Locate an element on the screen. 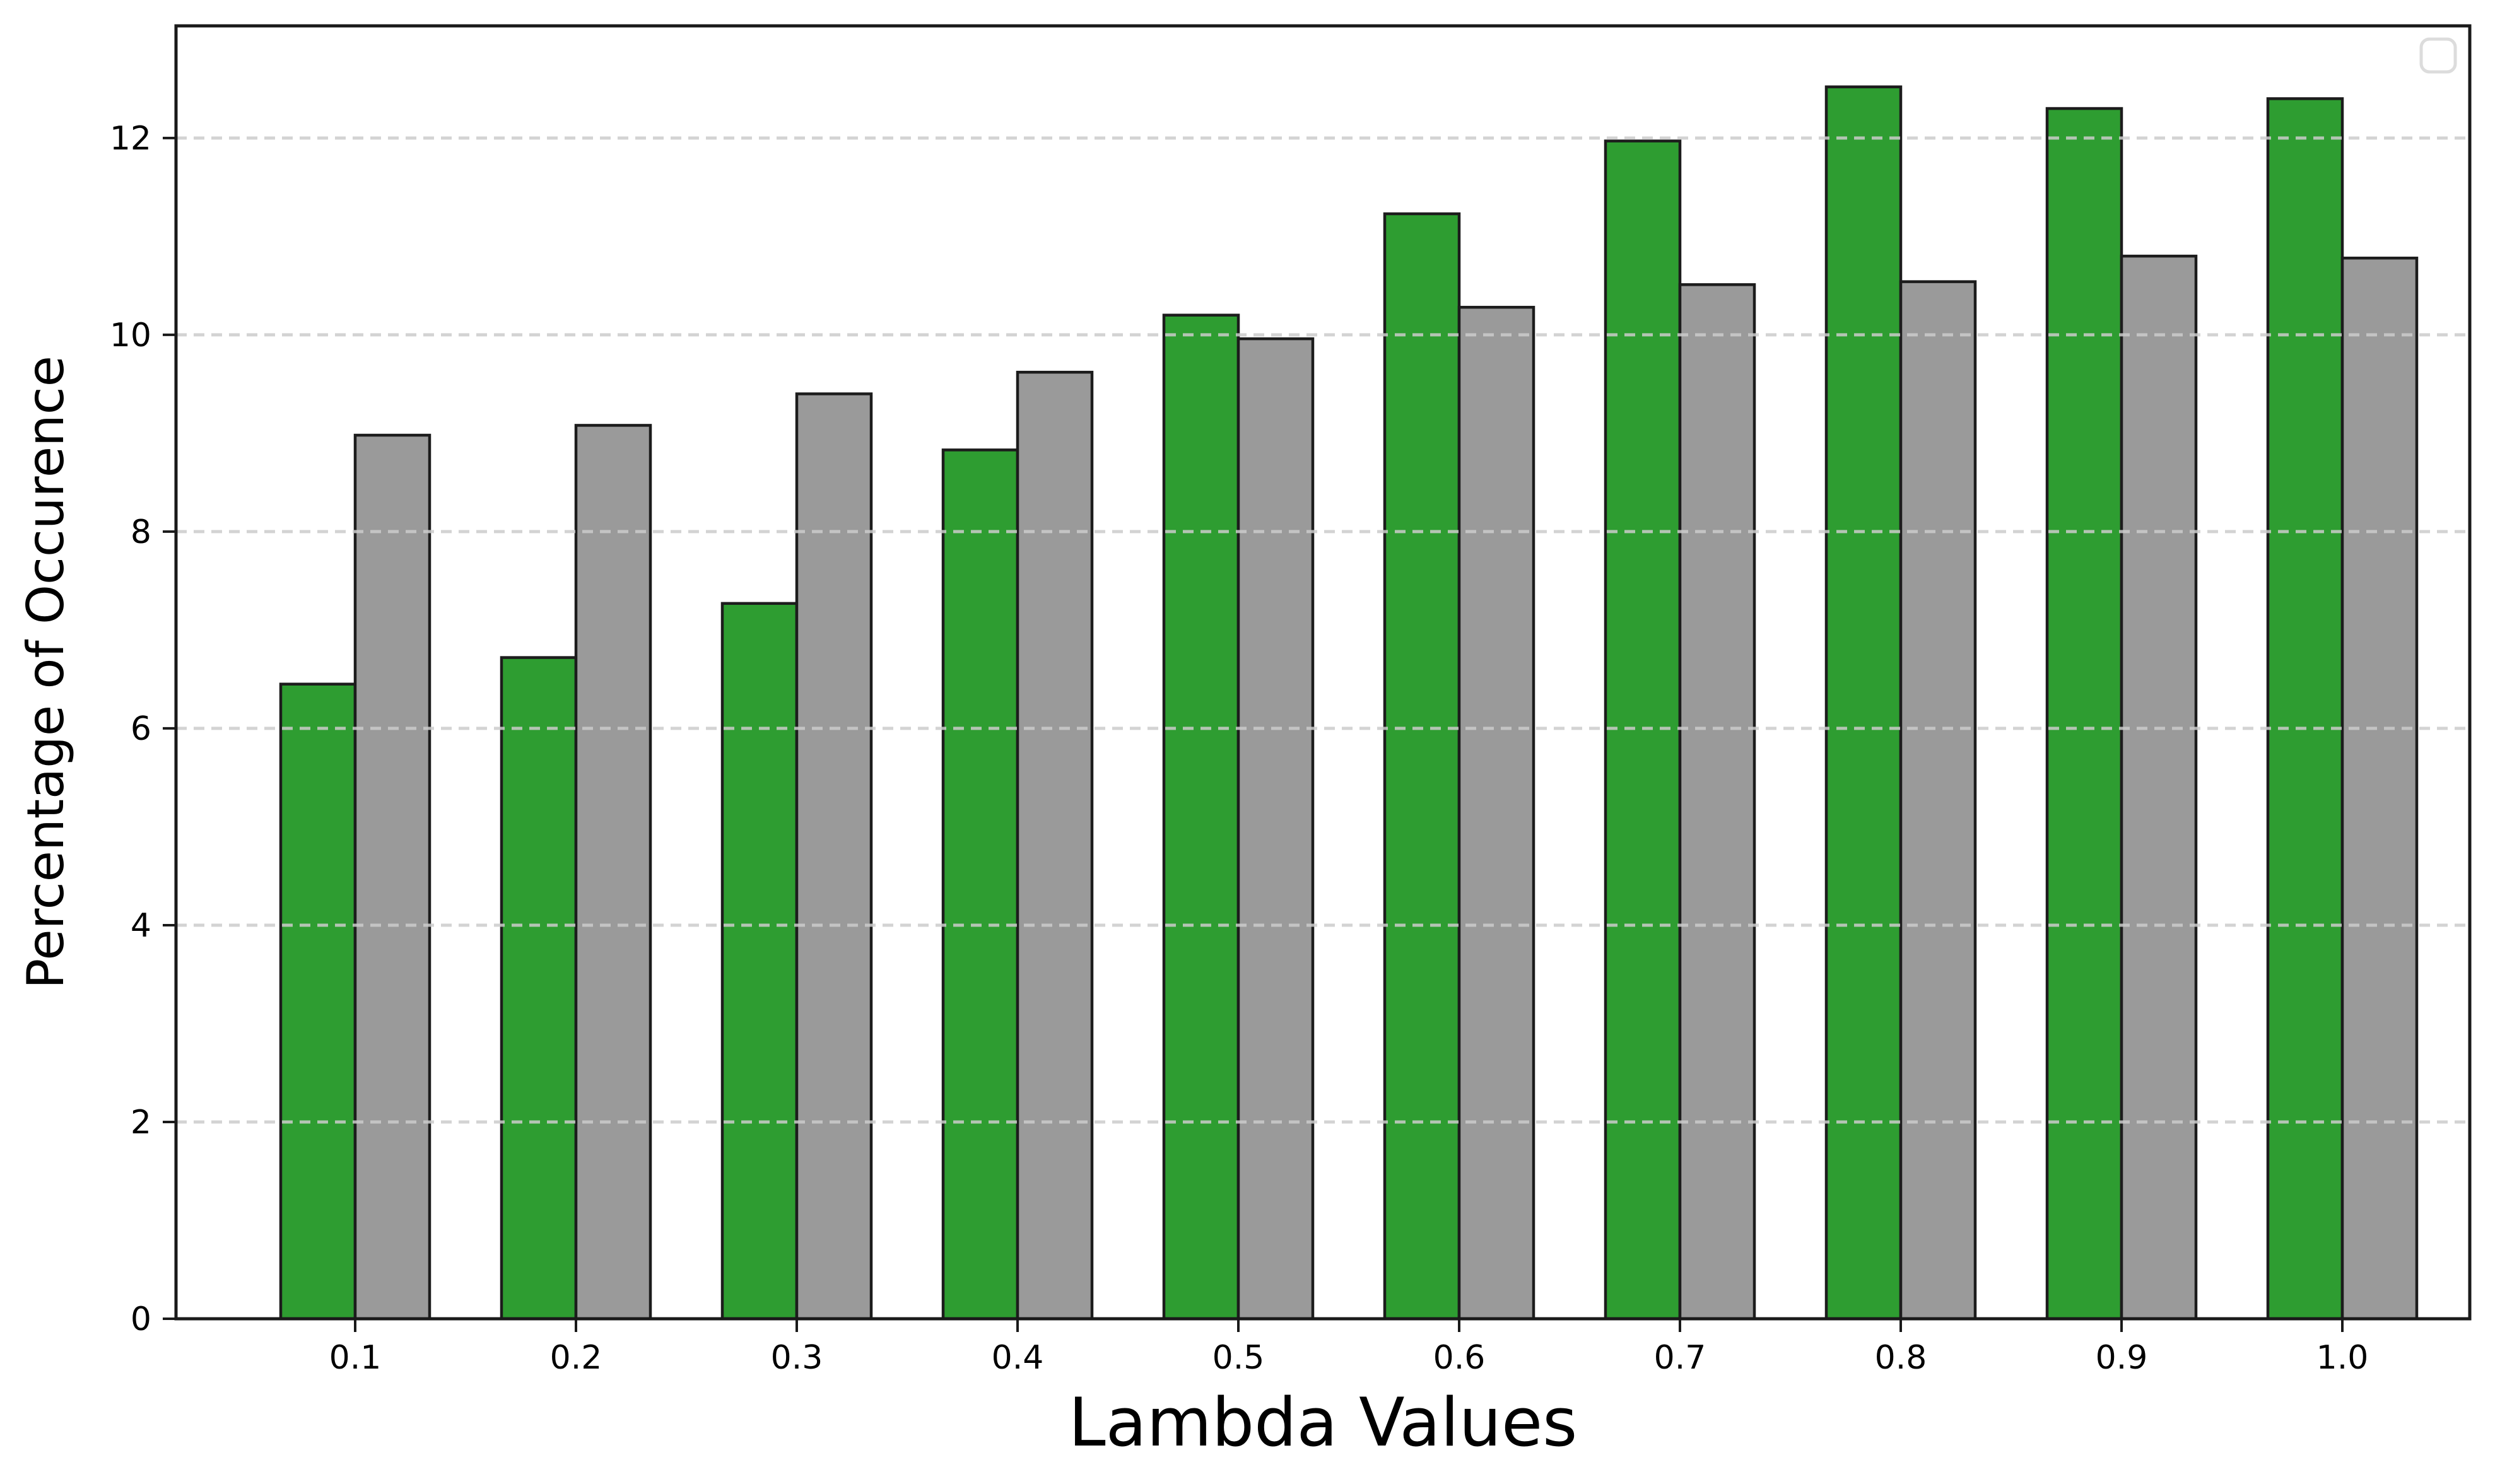  bar-gray-0.1 is located at coordinates (392, 877).